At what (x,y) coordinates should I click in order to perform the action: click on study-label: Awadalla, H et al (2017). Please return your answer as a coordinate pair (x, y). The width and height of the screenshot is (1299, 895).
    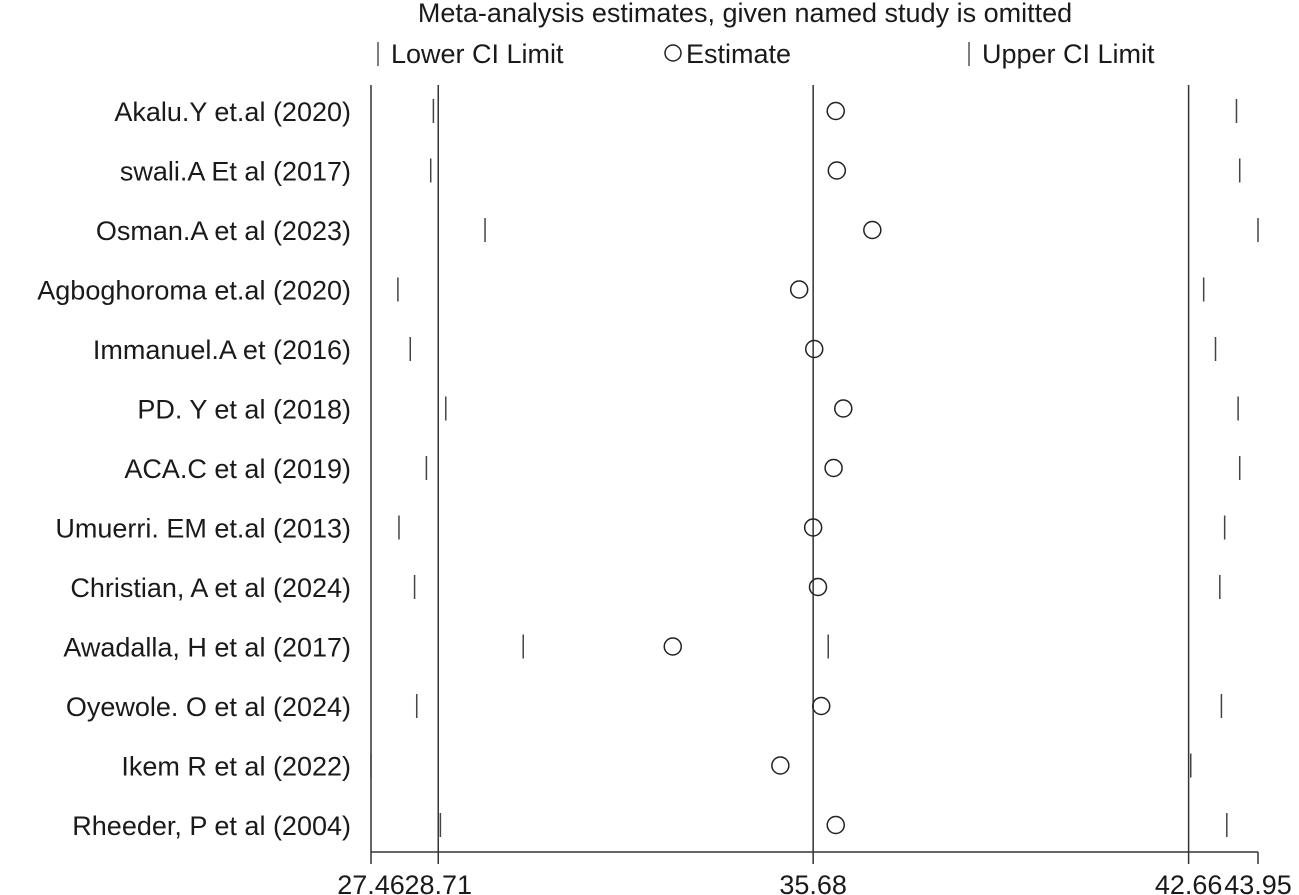
    Looking at the image, I should click on (207, 648).